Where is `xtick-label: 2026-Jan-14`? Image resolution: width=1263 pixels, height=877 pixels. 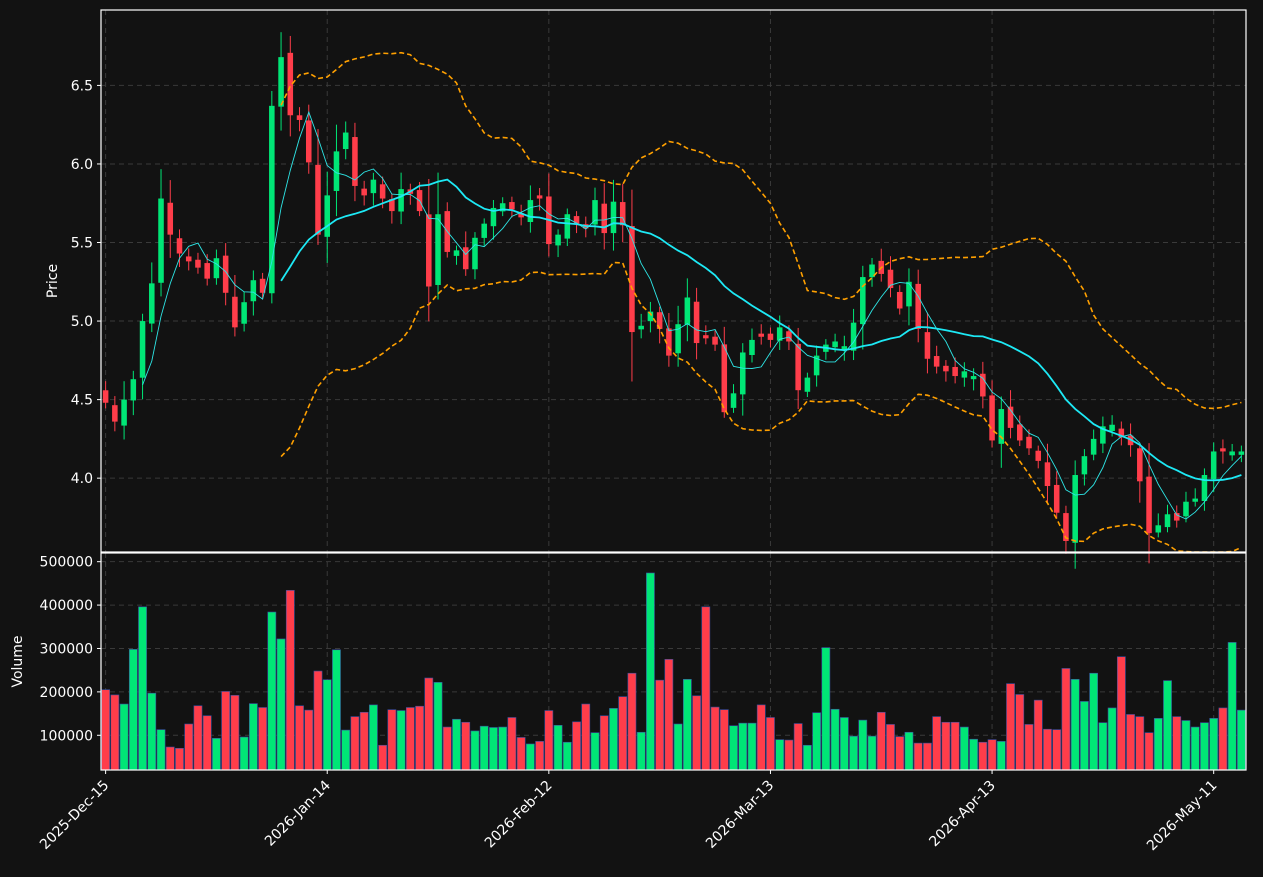
xtick-label: 2026-Jan-14 is located at coordinates (298, 813).